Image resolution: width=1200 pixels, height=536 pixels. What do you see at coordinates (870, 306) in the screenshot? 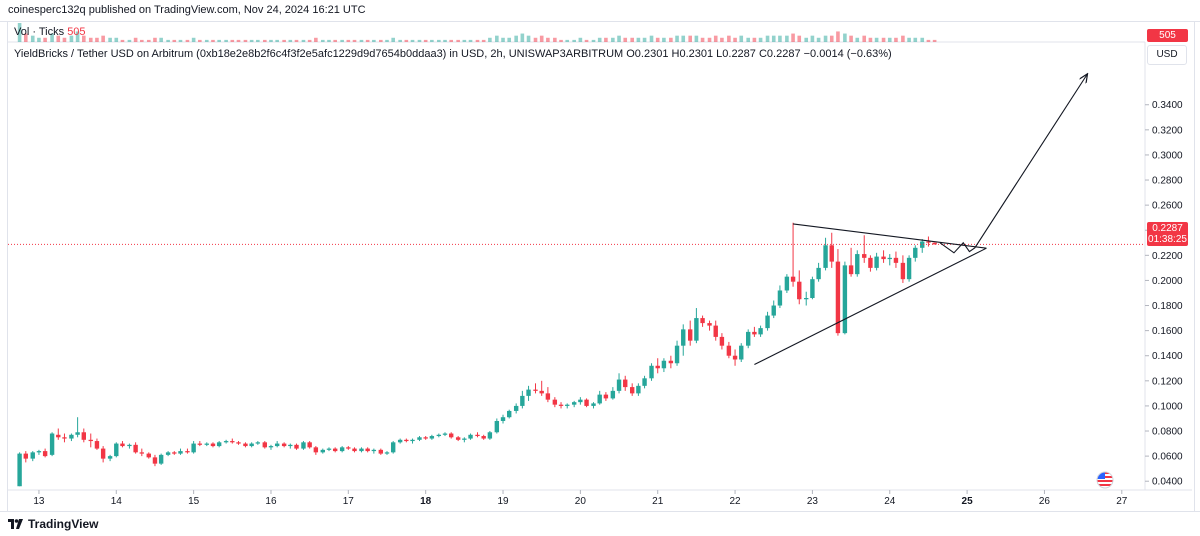
I see `triangle-lower-line` at bounding box center [870, 306].